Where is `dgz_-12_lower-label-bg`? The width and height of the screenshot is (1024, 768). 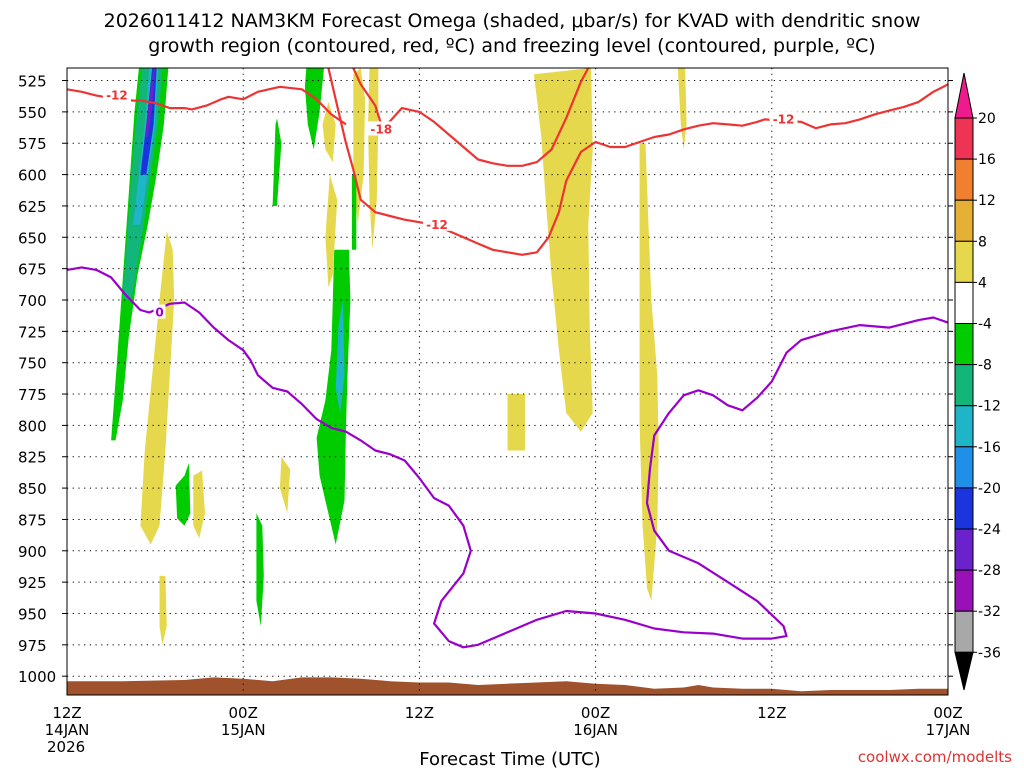
dgz_-12_lower-label-bg is located at coordinates (783, 118).